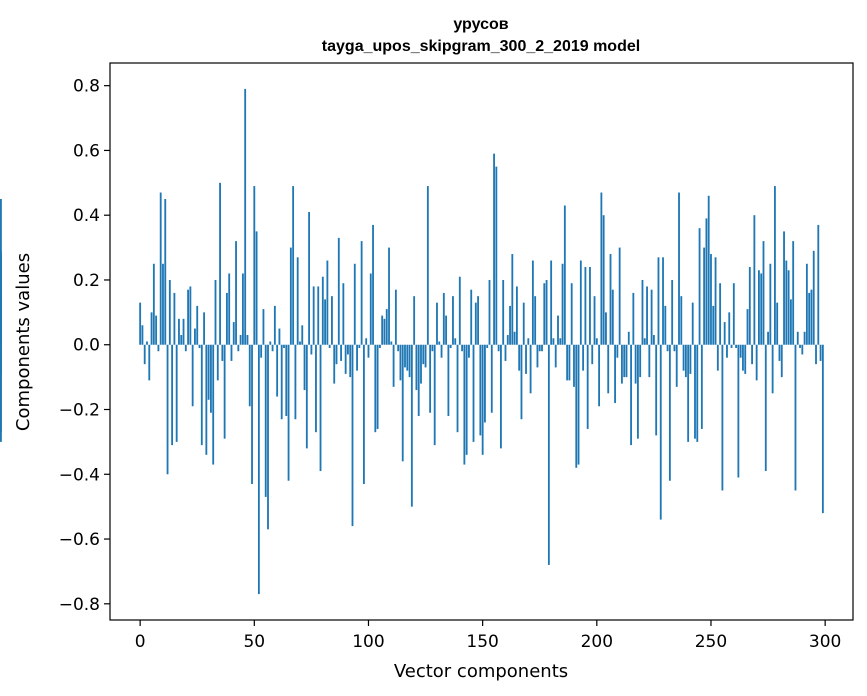 The width and height of the screenshot is (867, 696). What do you see at coordinates (825, 642) in the screenshot?
I see `x-tick-label: 300` at bounding box center [825, 642].